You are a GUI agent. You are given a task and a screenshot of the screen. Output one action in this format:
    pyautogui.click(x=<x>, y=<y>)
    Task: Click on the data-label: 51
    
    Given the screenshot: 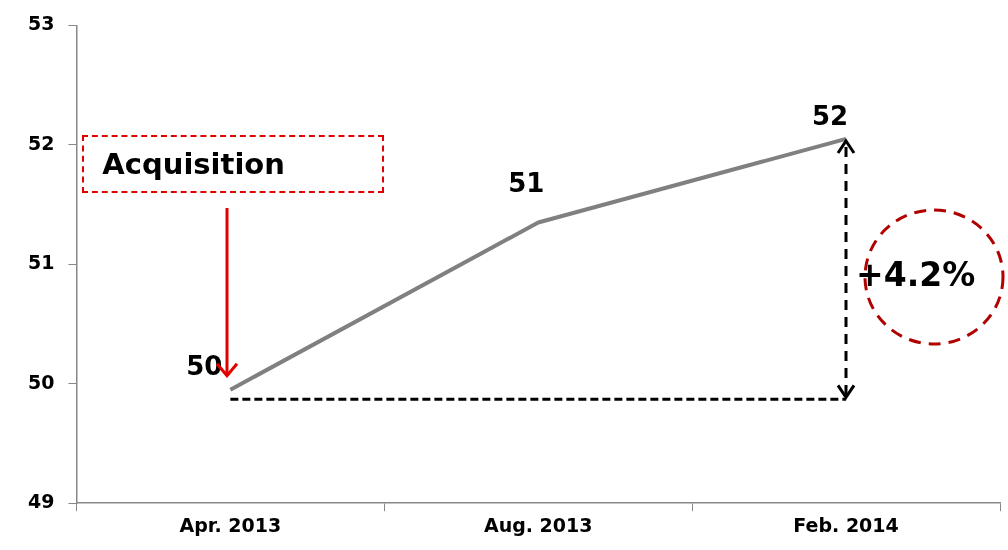 What is the action you would take?
    pyautogui.click(x=526, y=183)
    